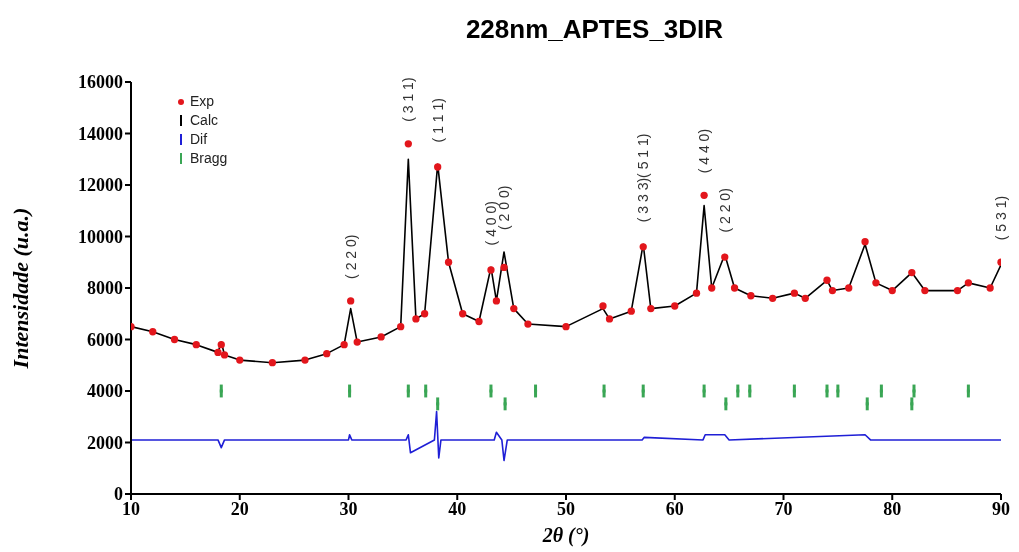 Image resolution: width=1019 pixels, height=552 pixels. What do you see at coordinates (892, 508) in the screenshot?
I see `x-tick-label: 80` at bounding box center [892, 508].